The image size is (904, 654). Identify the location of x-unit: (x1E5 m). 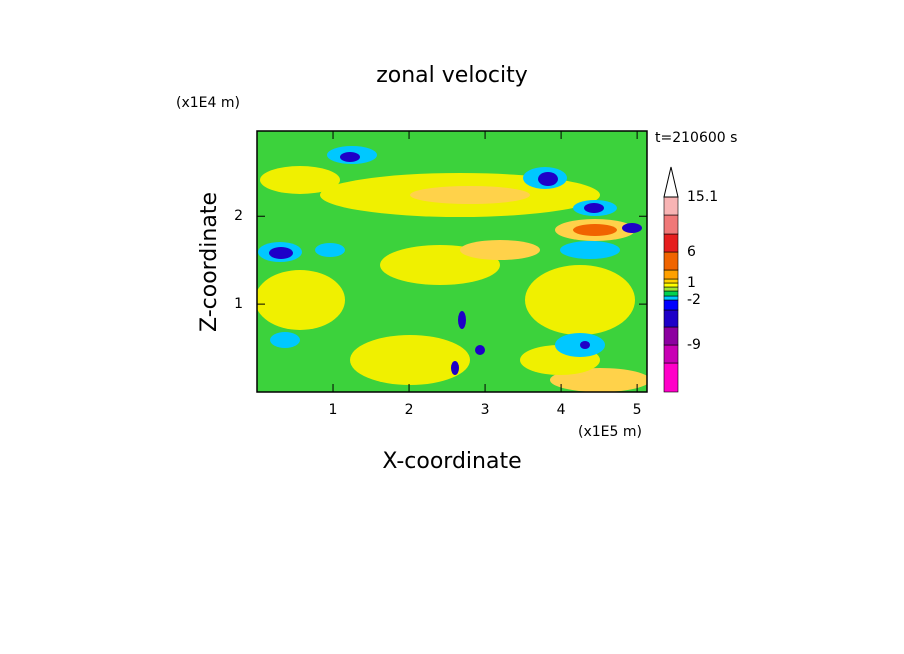
(610, 432).